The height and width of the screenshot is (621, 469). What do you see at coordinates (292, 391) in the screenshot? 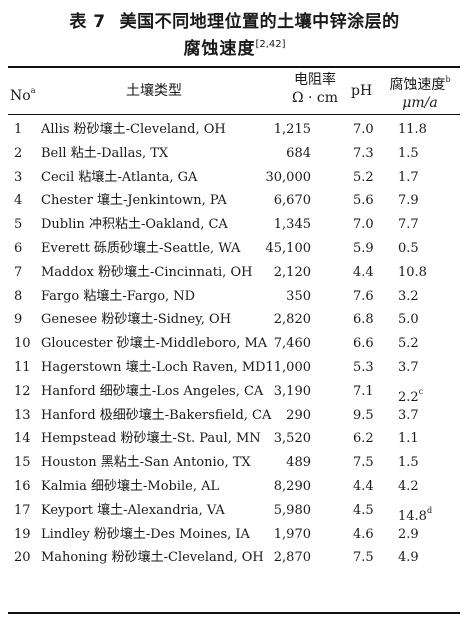
I see `row-resistivity: 3,190` at bounding box center [292, 391].